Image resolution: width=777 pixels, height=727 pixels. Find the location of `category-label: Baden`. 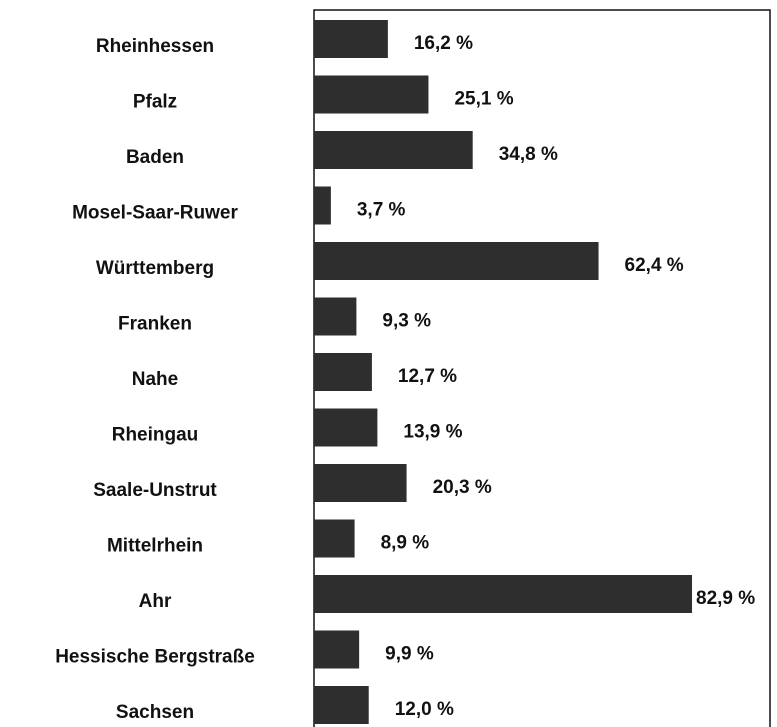

category-label: Baden is located at coordinates (155, 157).